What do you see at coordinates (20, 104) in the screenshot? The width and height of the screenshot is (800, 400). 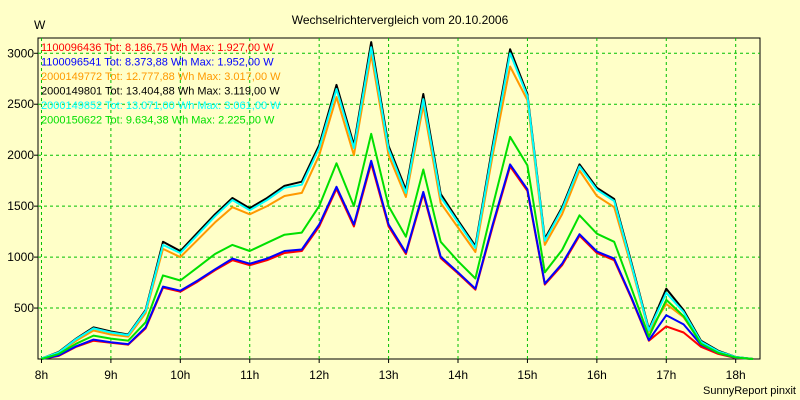 I see `y-tick-label: 2500` at bounding box center [20, 104].